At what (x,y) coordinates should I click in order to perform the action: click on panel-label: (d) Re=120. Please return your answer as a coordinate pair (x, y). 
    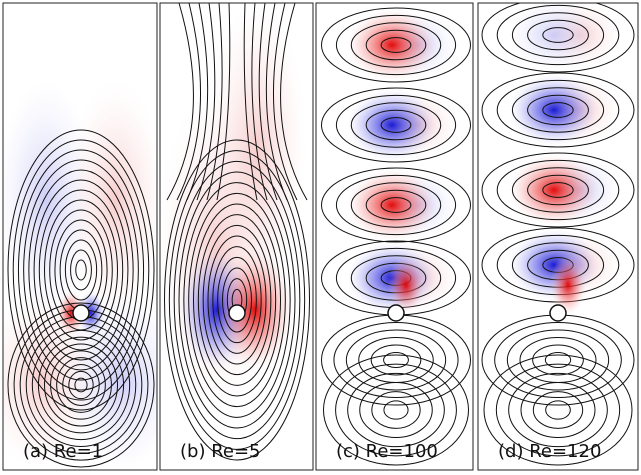
    Looking at the image, I should click on (549, 451).